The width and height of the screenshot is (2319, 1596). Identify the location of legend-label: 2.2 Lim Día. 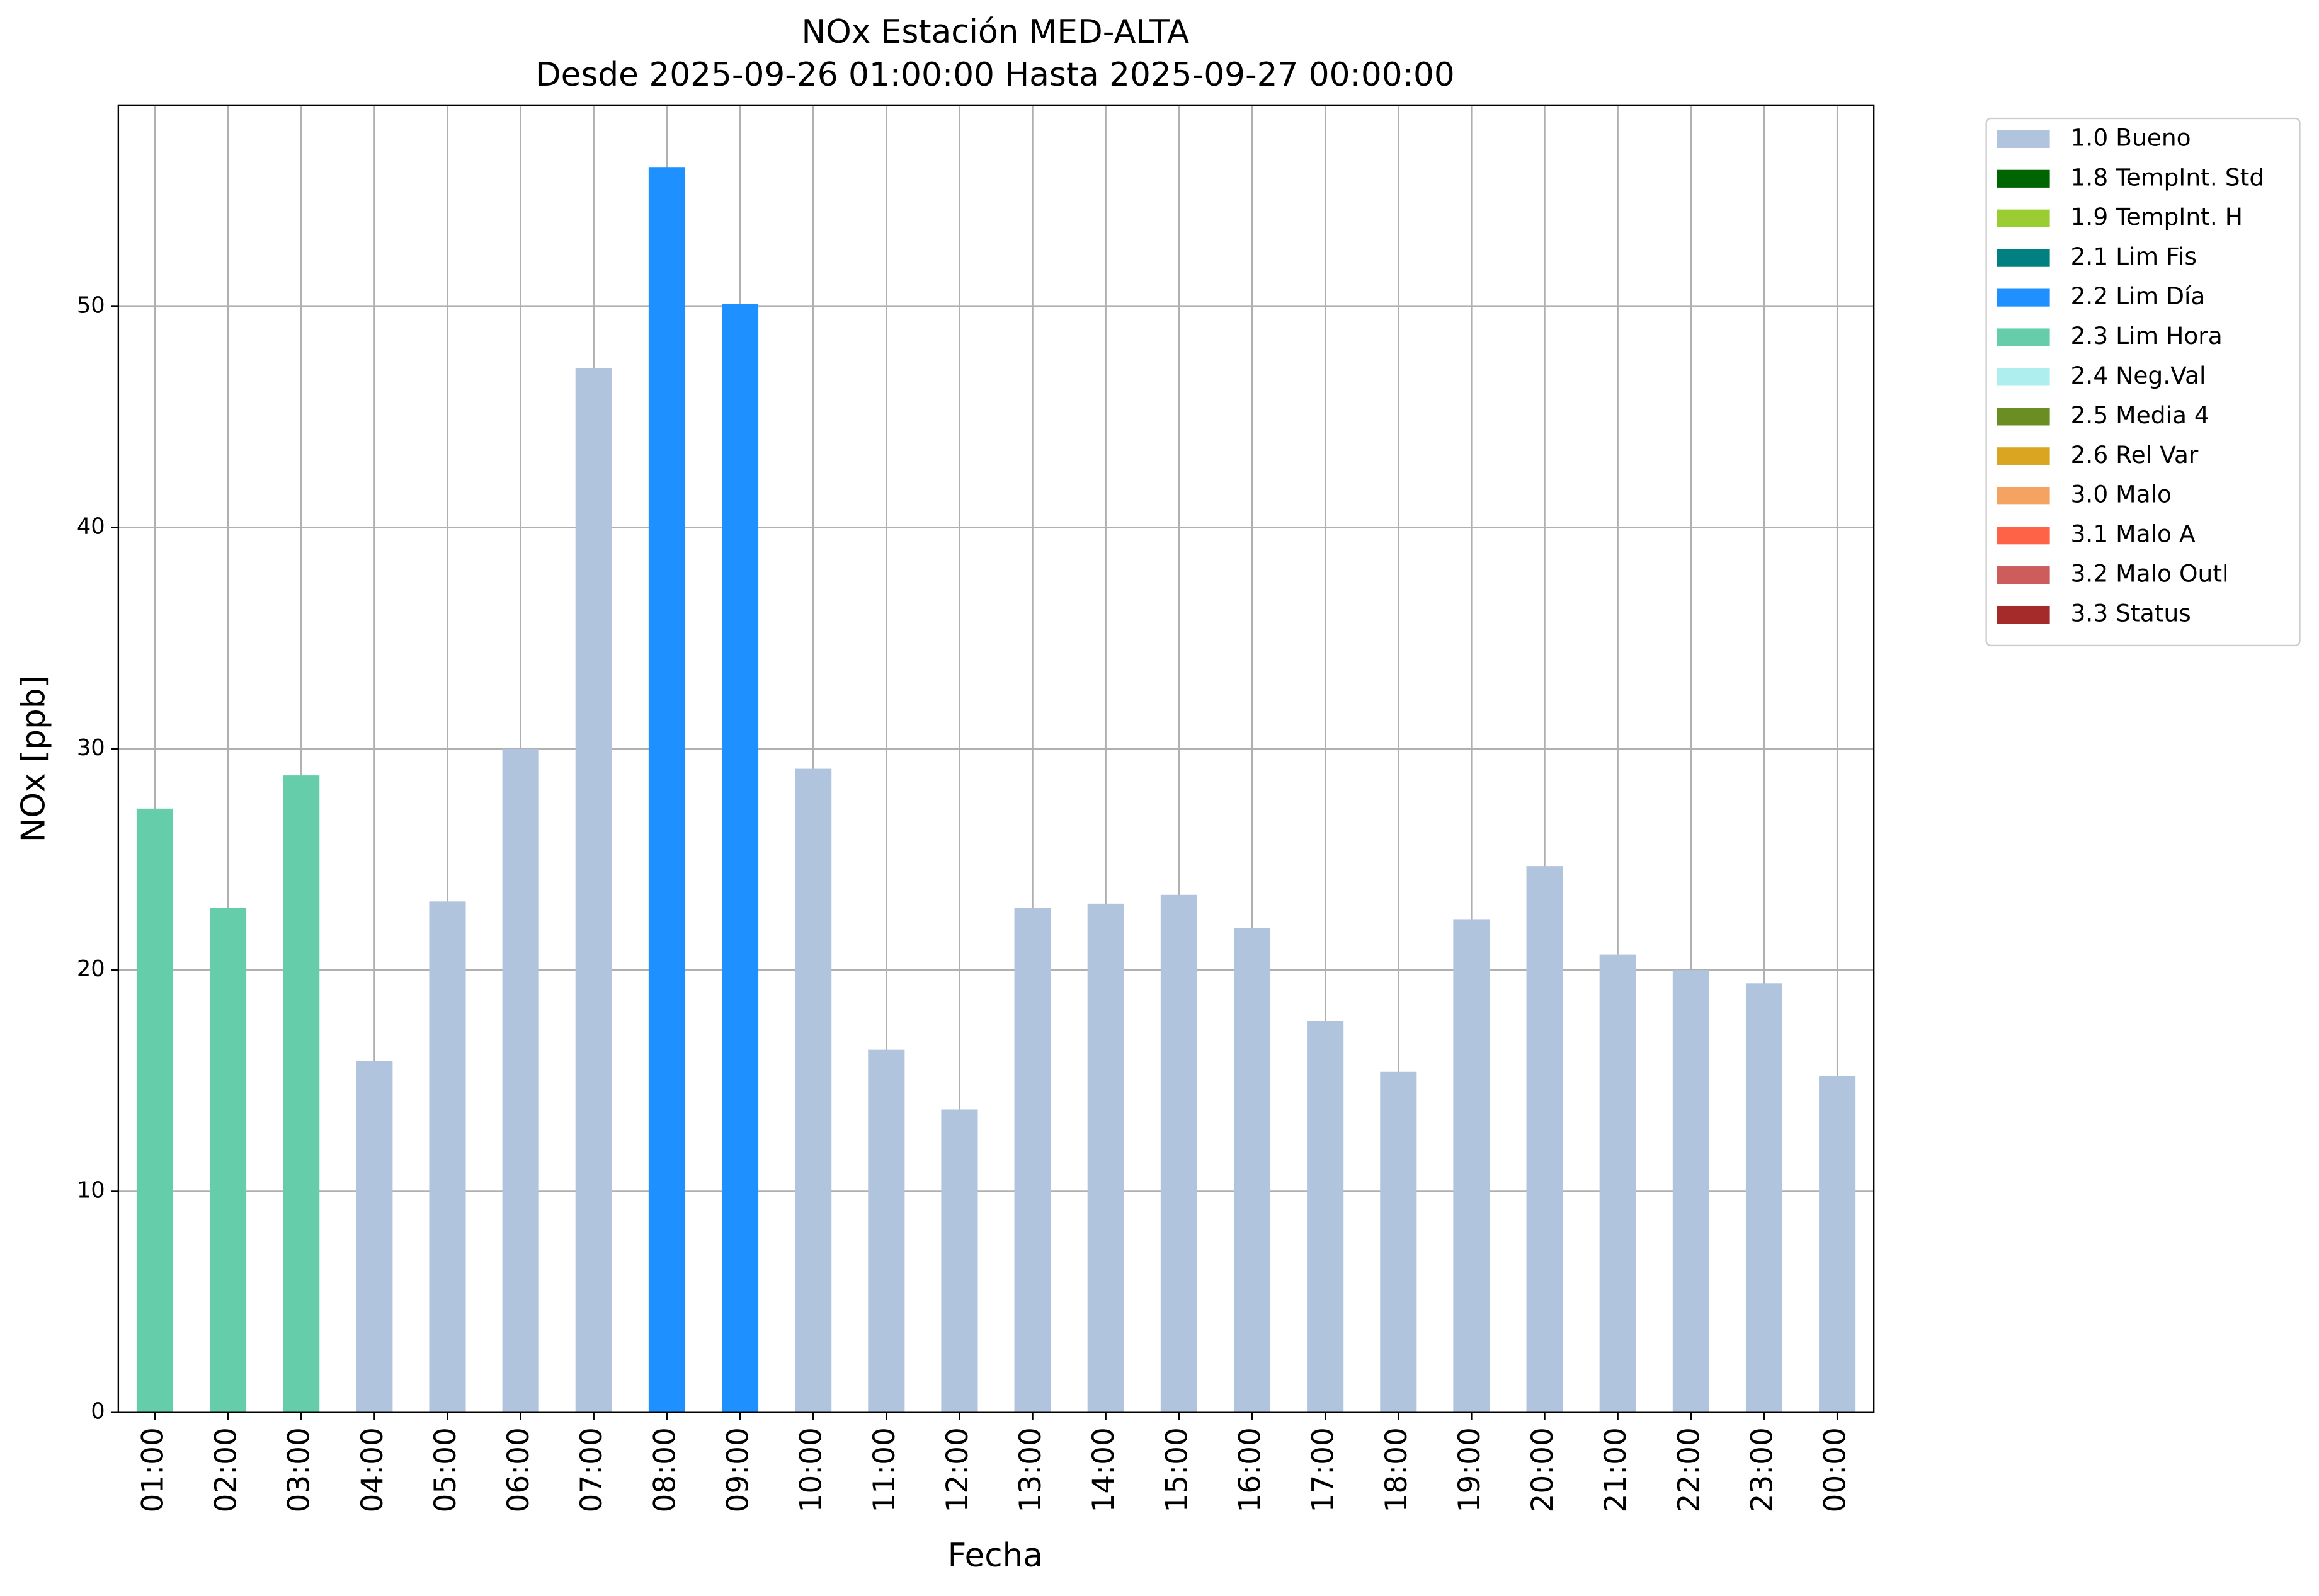
(2138, 296).